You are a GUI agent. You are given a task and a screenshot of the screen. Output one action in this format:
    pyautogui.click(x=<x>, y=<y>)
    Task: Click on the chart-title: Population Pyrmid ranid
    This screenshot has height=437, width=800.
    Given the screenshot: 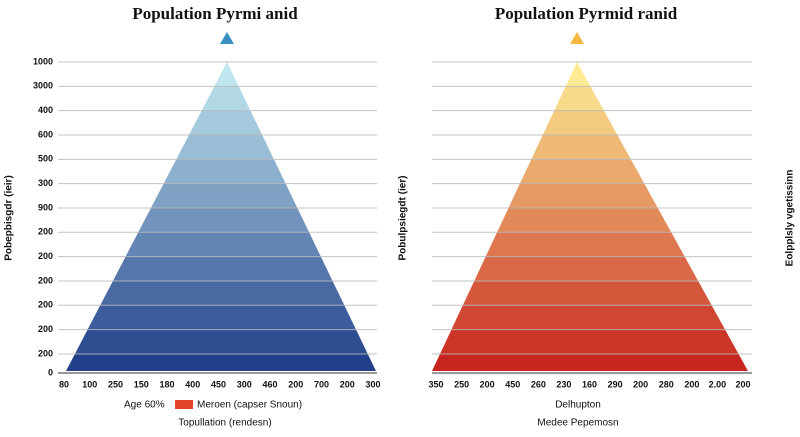 What is the action you would take?
    pyautogui.click(x=586, y=13)
    